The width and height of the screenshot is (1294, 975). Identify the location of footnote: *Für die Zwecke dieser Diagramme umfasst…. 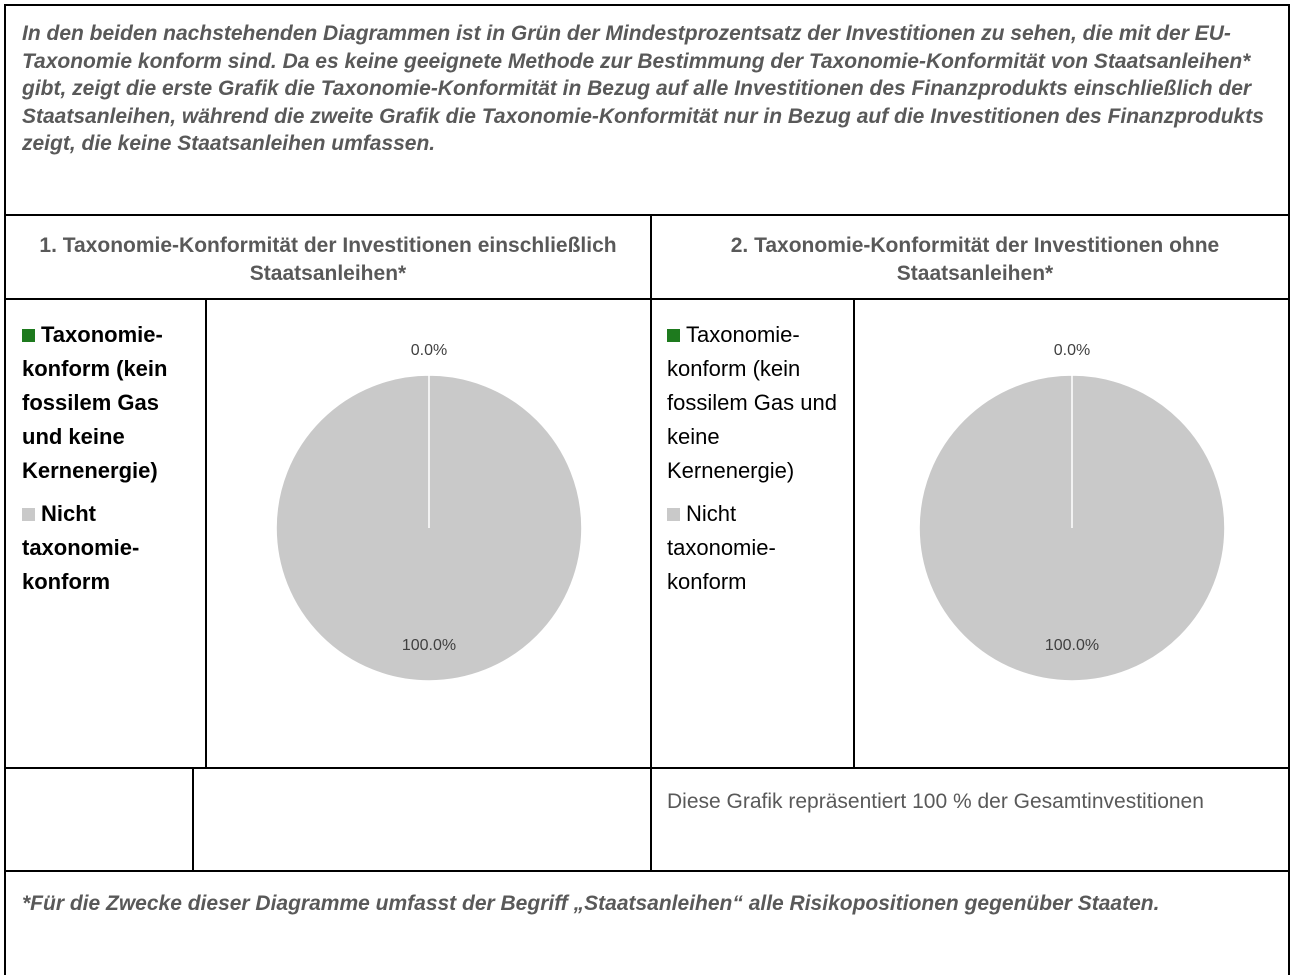
(591, 903).